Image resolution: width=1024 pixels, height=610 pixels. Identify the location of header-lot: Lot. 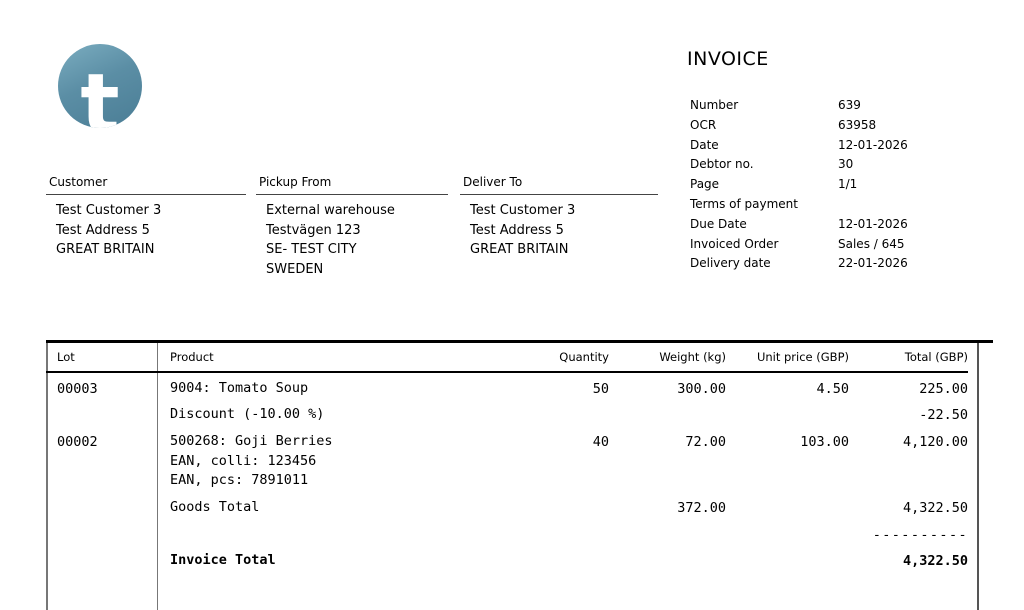
(66, 357).